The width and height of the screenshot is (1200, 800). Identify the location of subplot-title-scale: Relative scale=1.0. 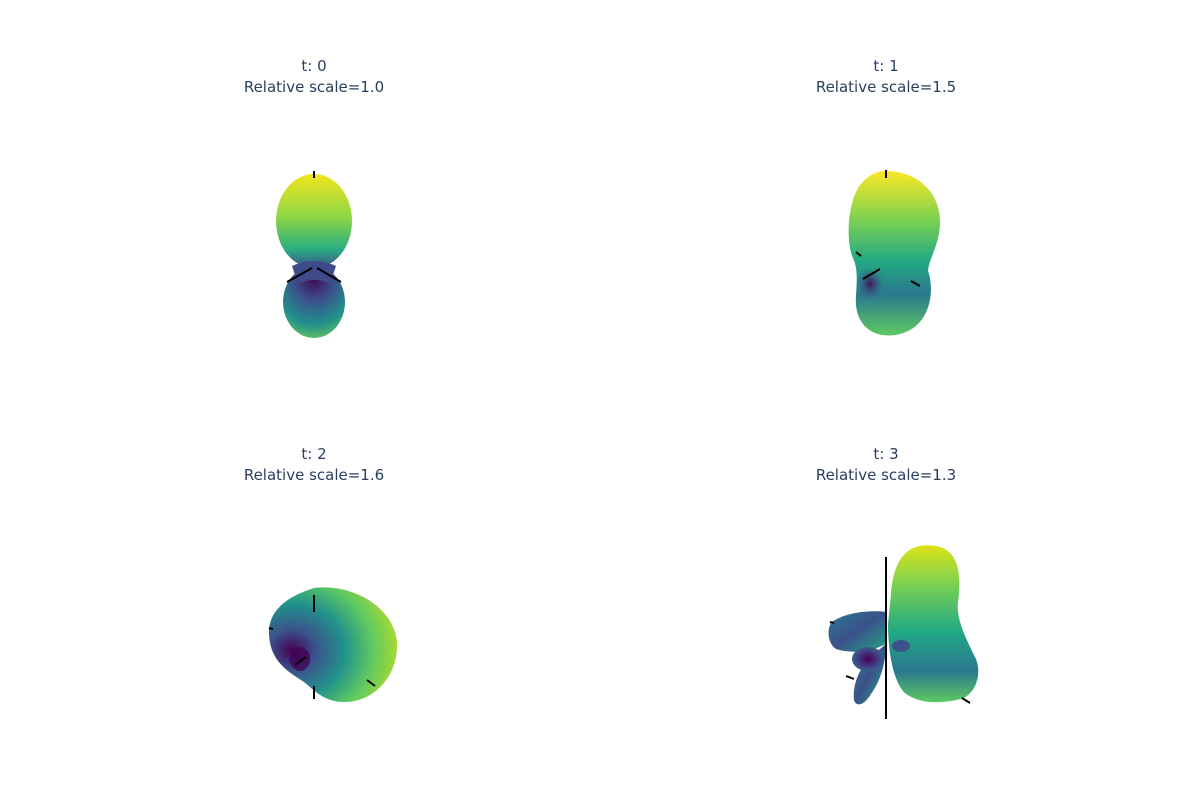
(314, 87).